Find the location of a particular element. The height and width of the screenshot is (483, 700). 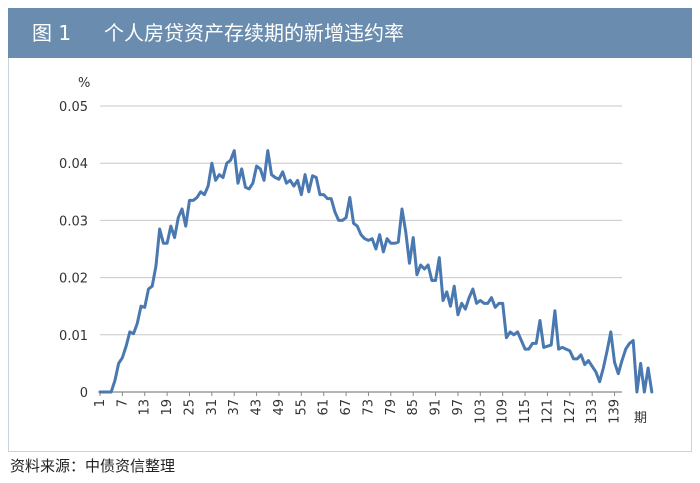

x-tick-label: 37 is located at coordinates (234, 407).